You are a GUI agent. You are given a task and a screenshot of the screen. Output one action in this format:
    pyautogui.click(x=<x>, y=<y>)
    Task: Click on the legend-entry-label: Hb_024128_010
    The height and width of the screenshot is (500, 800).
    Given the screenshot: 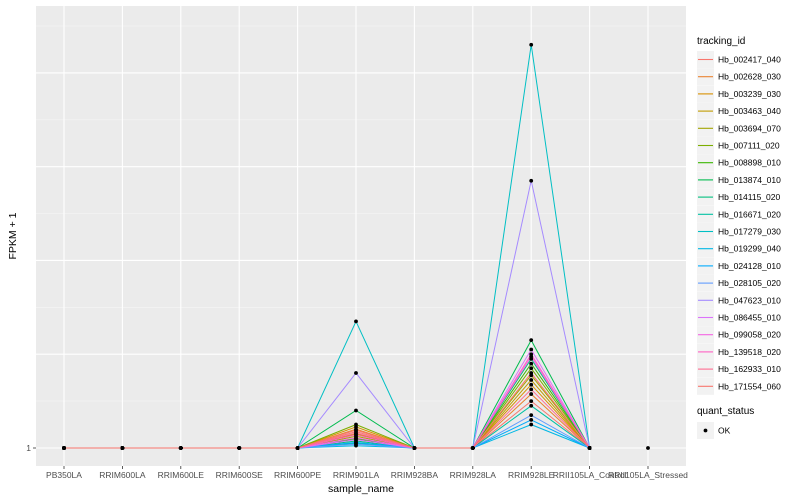 What is the action you would take?
    pyautogui.click(x=749, y=266)
    